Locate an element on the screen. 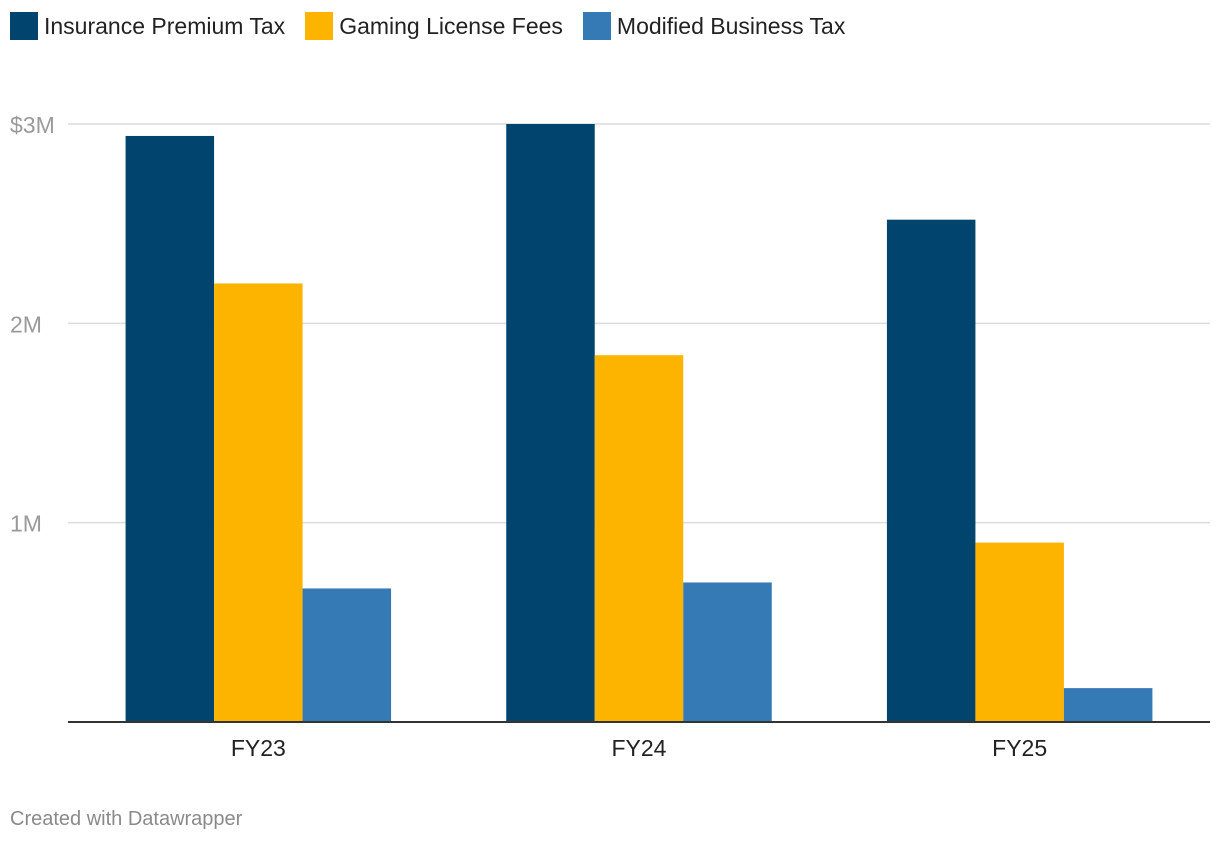 This screenshot has width=1220, height=844. x-tick-label: FY24 is located at coordinates (639, 748).